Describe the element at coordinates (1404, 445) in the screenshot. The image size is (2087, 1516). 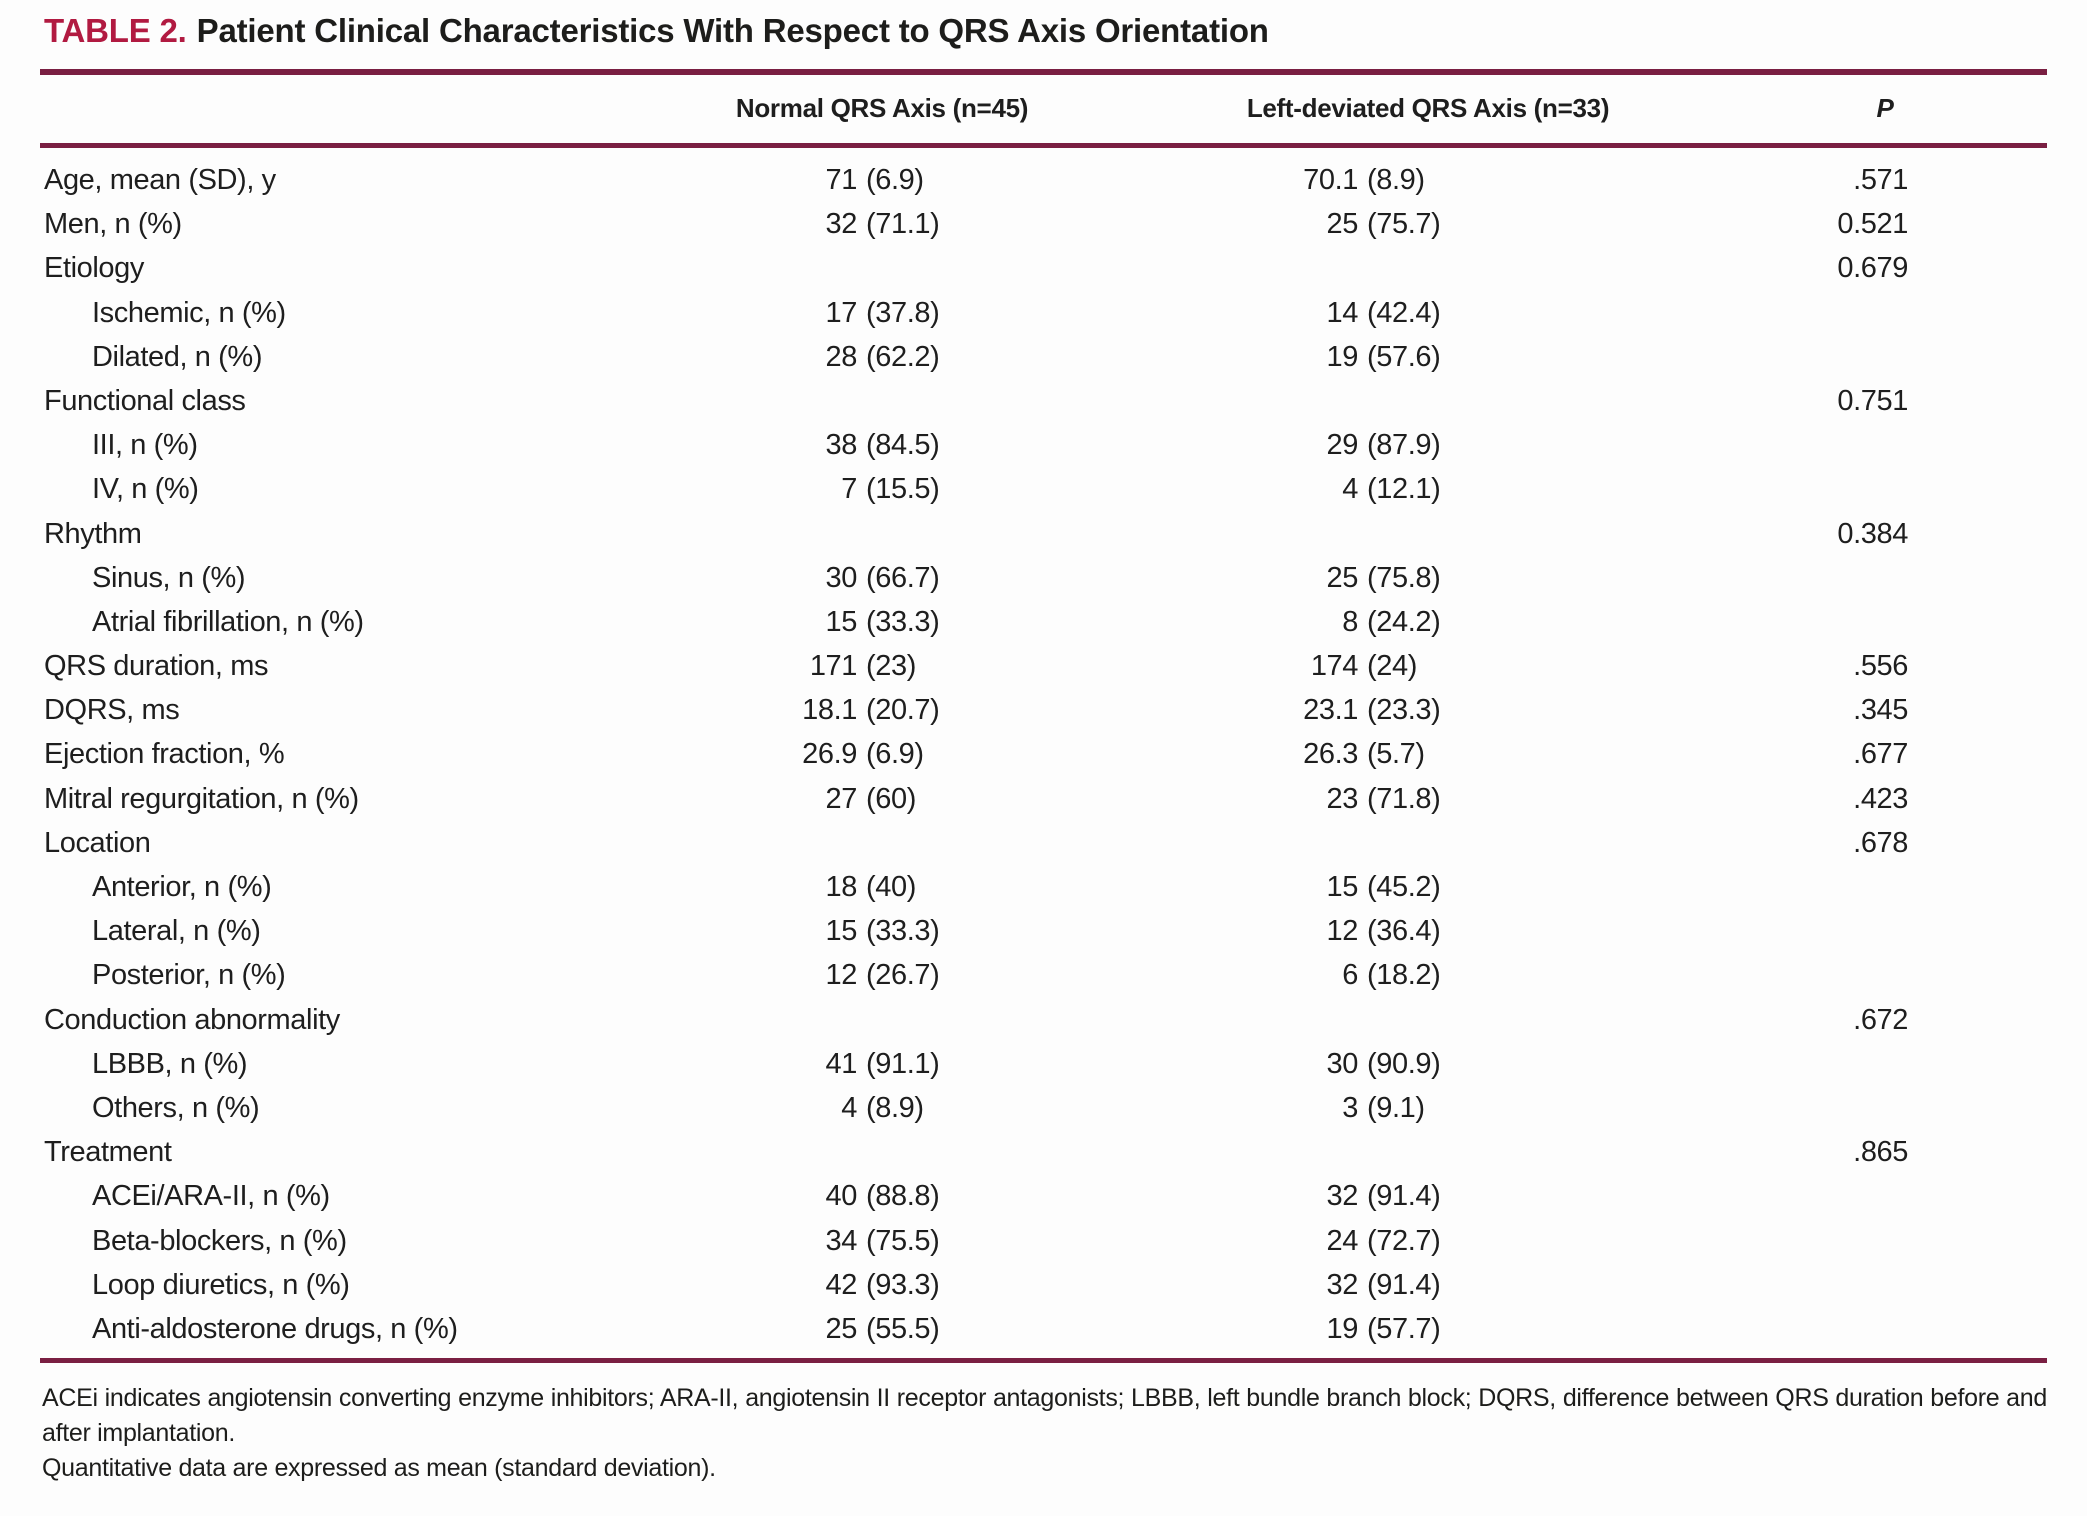
I see `value-parenthetical: (87.9)` at that location.